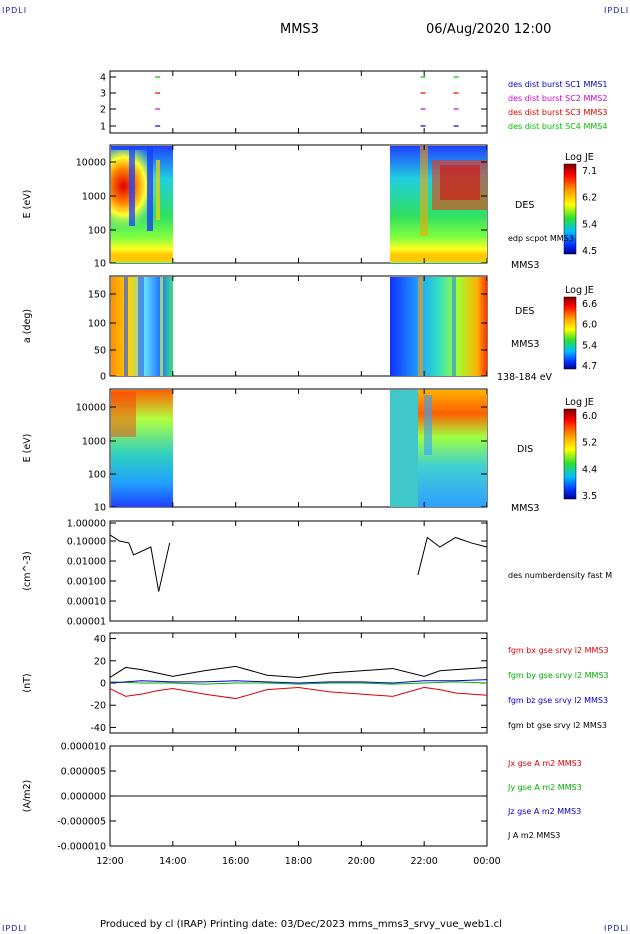 Image resolution: width=630 pixels, height=934 pixels. I want to click on des-pitch-spectrogram, so click(299, 326).